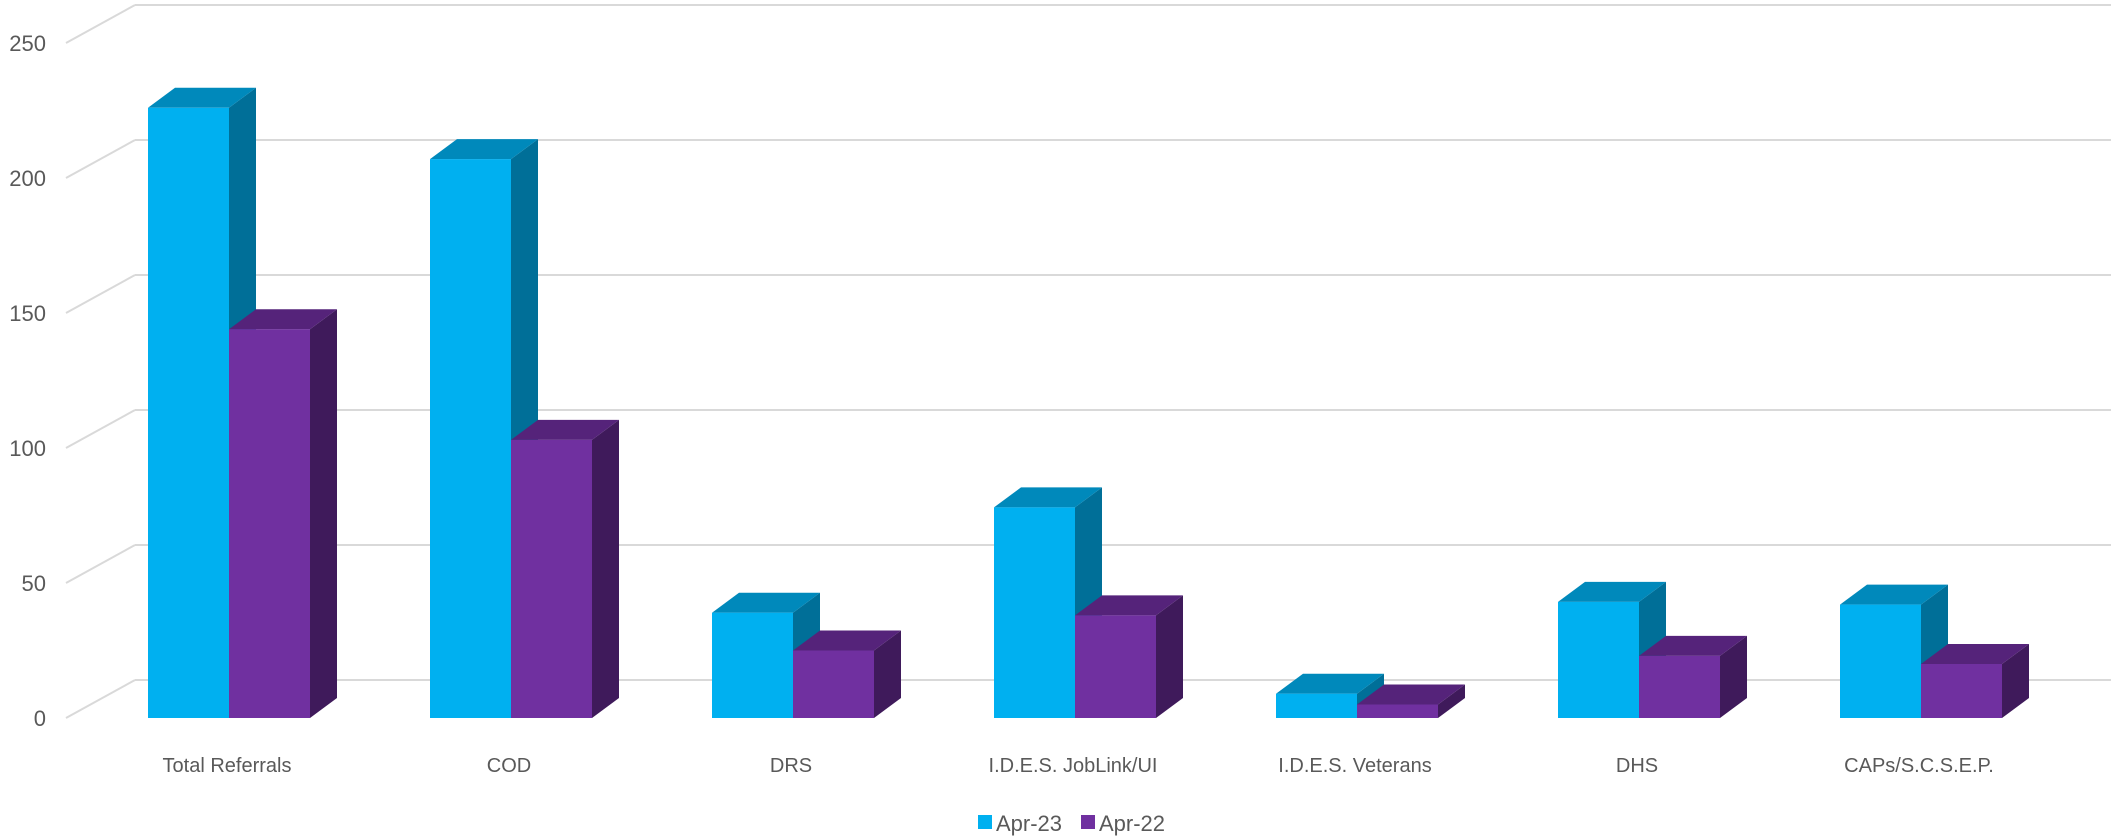 This screenshot has width=2111, height=838. What do you see at coordinates (227, 766) in the screenshot?
I see `x-tick-label: Total Referrals` at bounding box center [227, 766].